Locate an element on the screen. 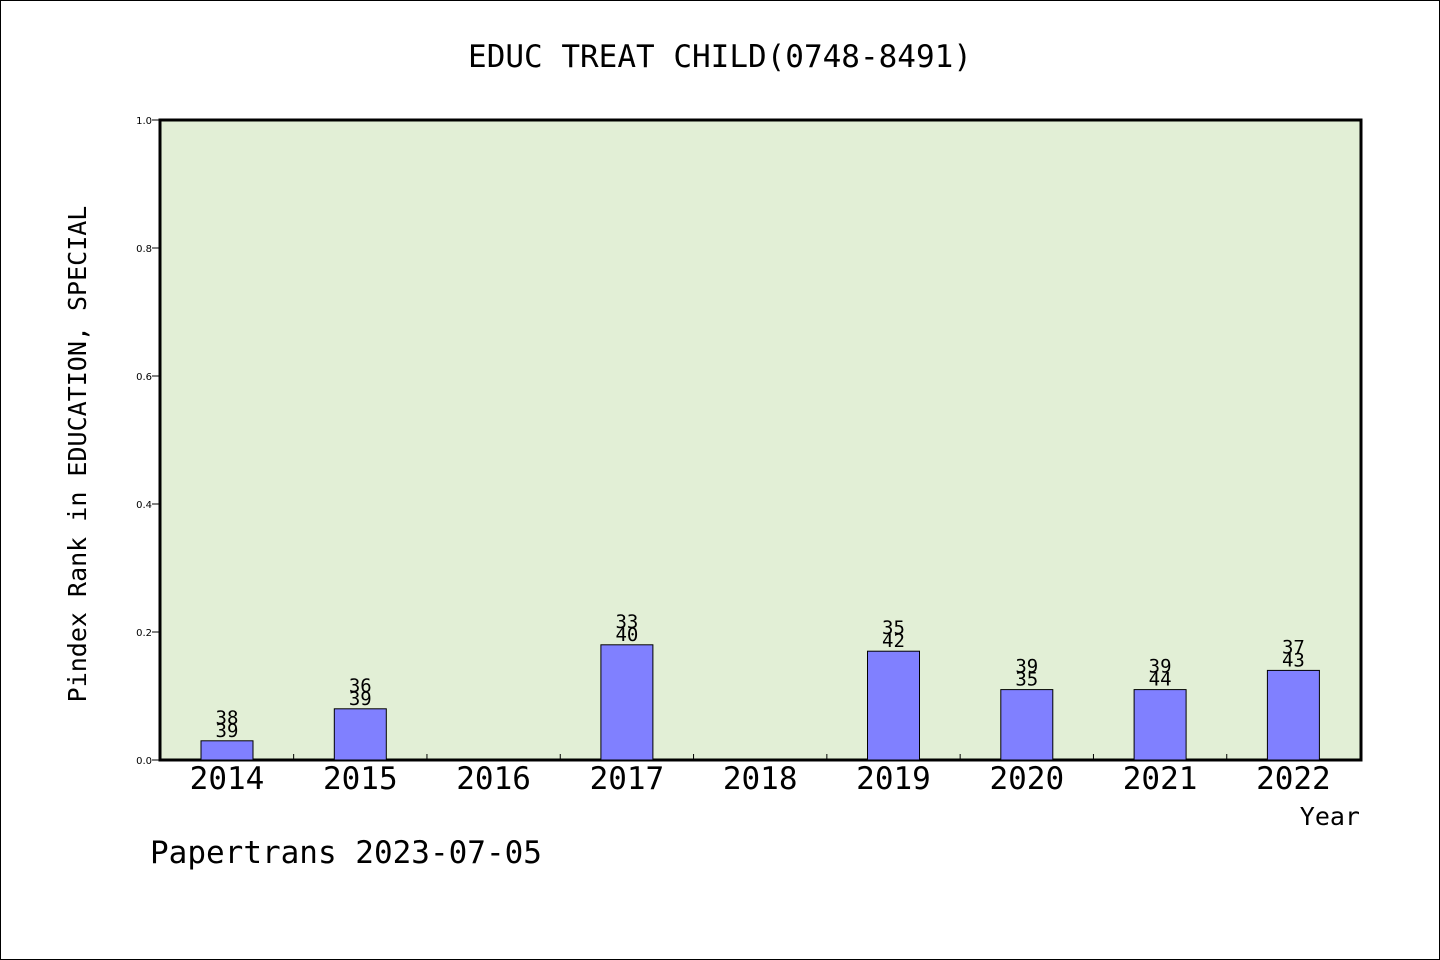 The width and height of the screenshot is (1440, 960). y-tick-label: 0.4 is located at coordinates (144, 505).